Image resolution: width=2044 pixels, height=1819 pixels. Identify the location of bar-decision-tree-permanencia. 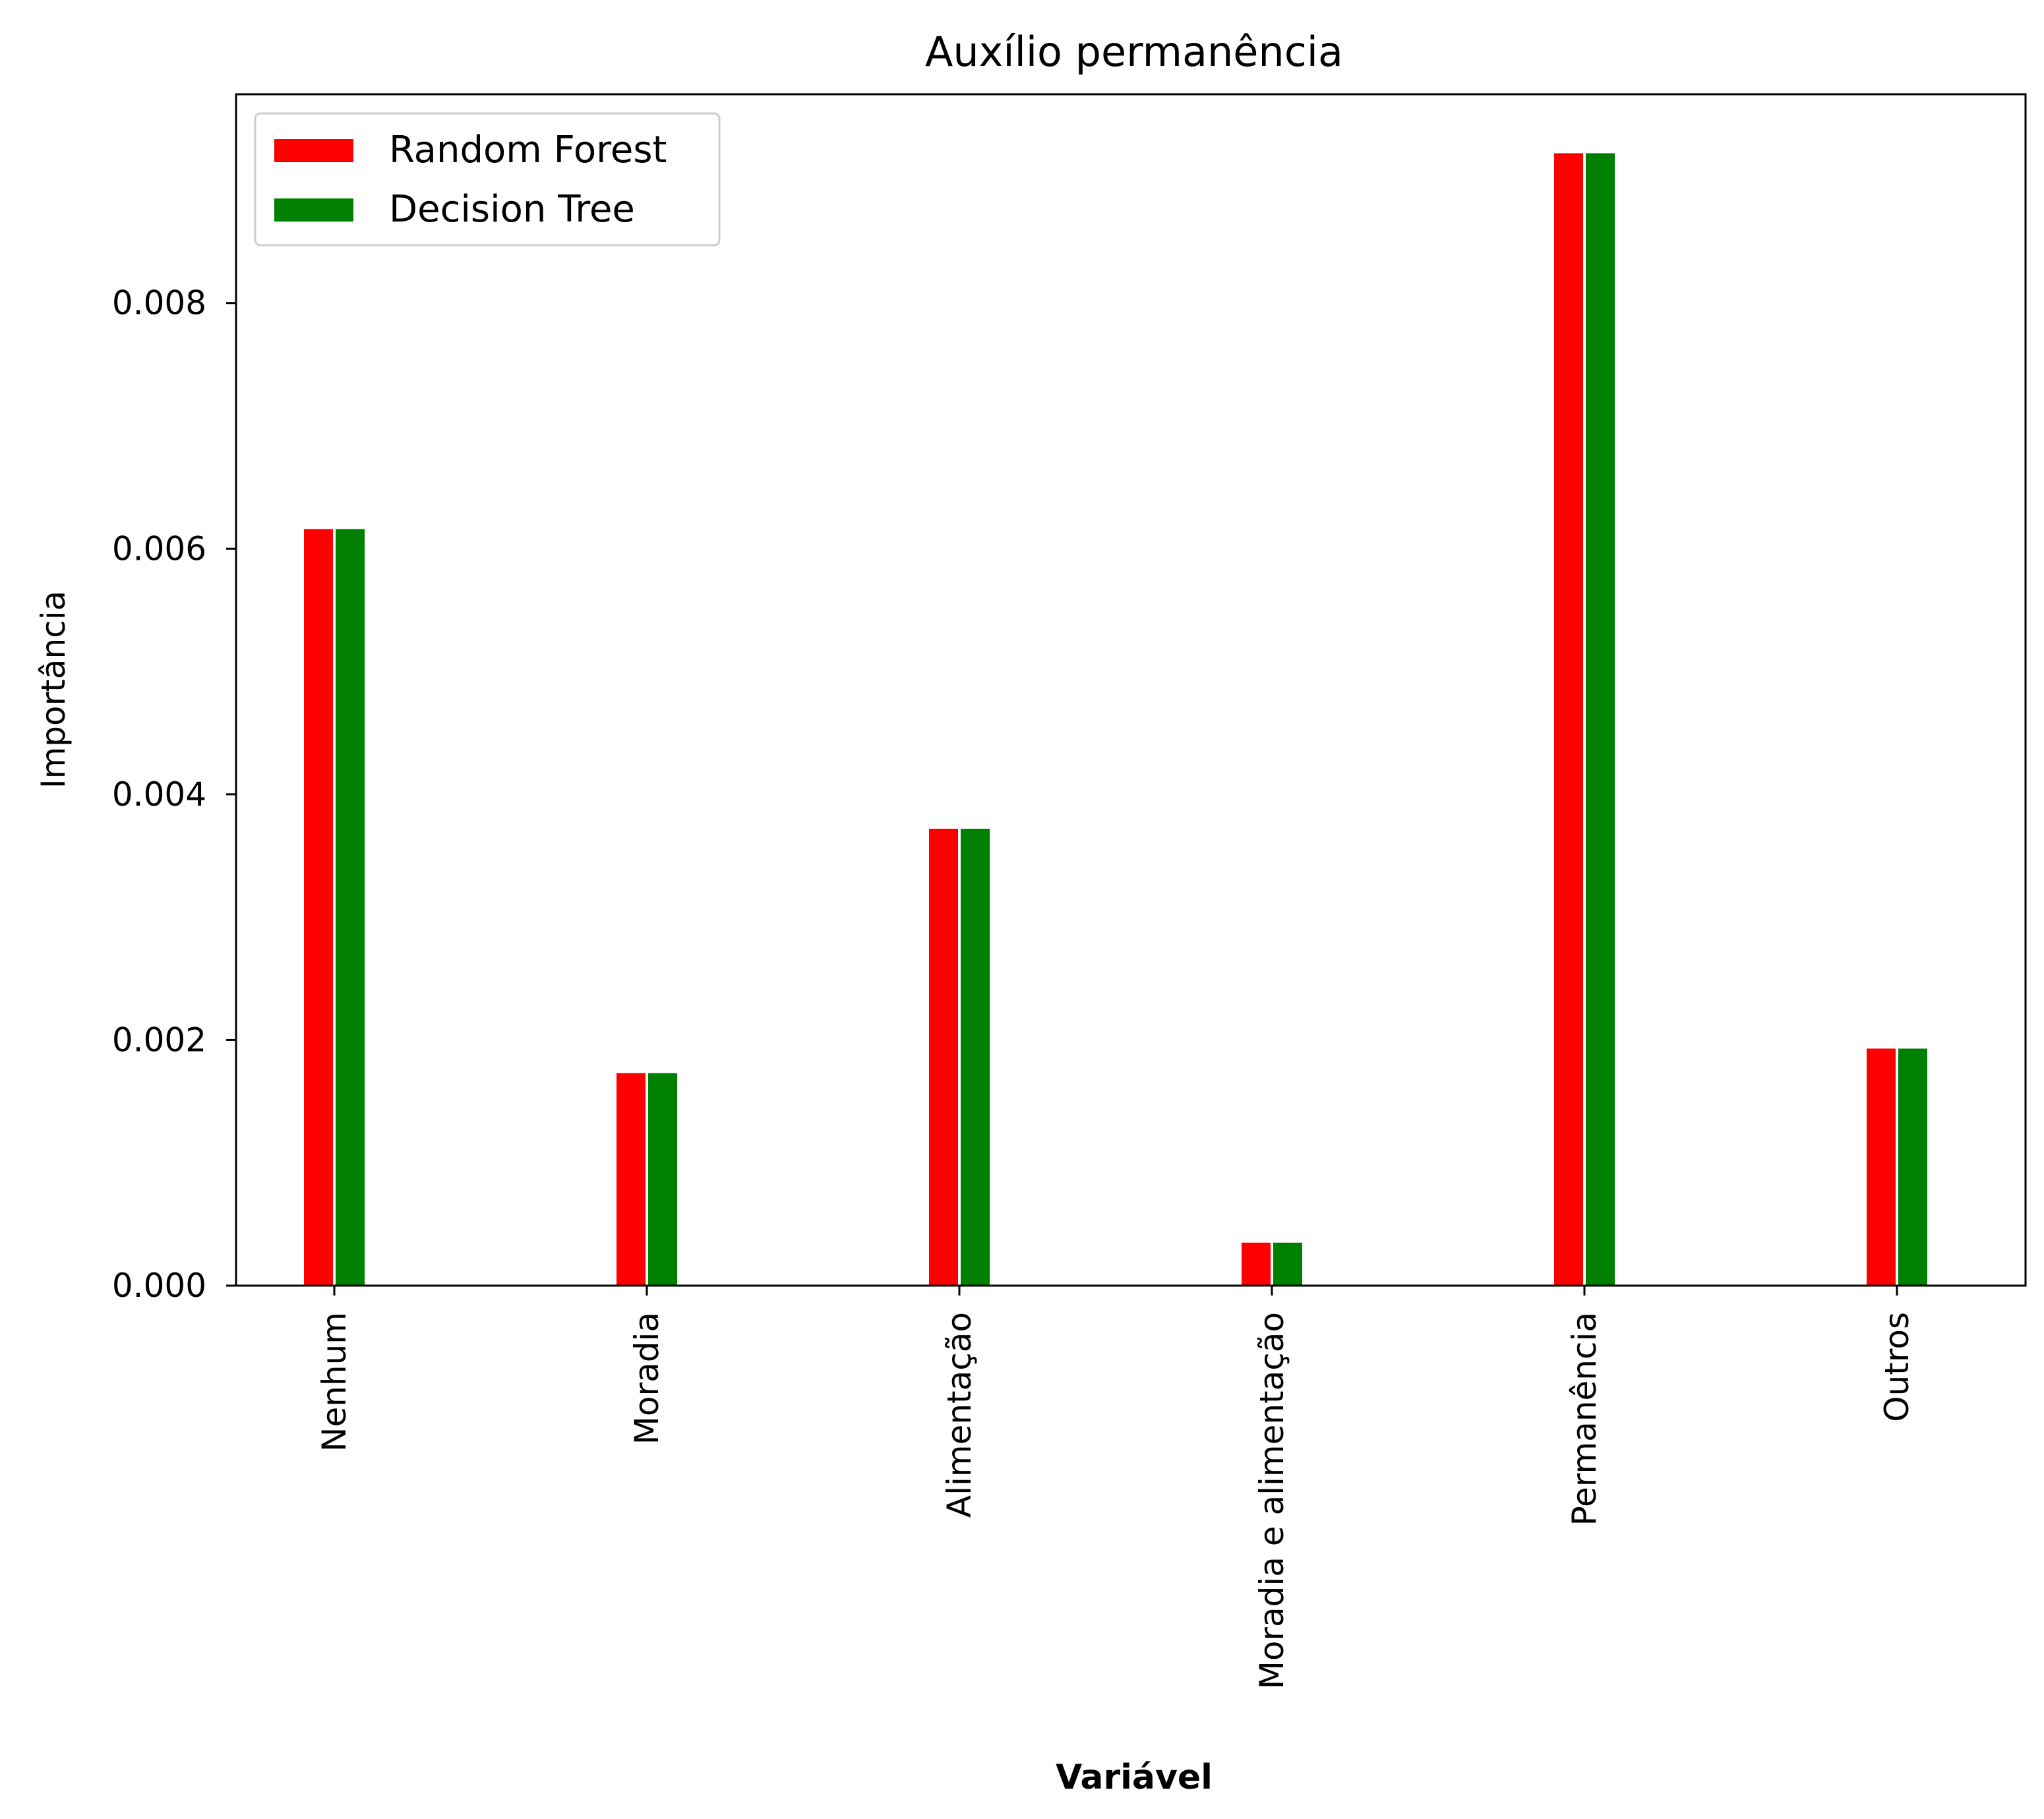
(1600, 719).